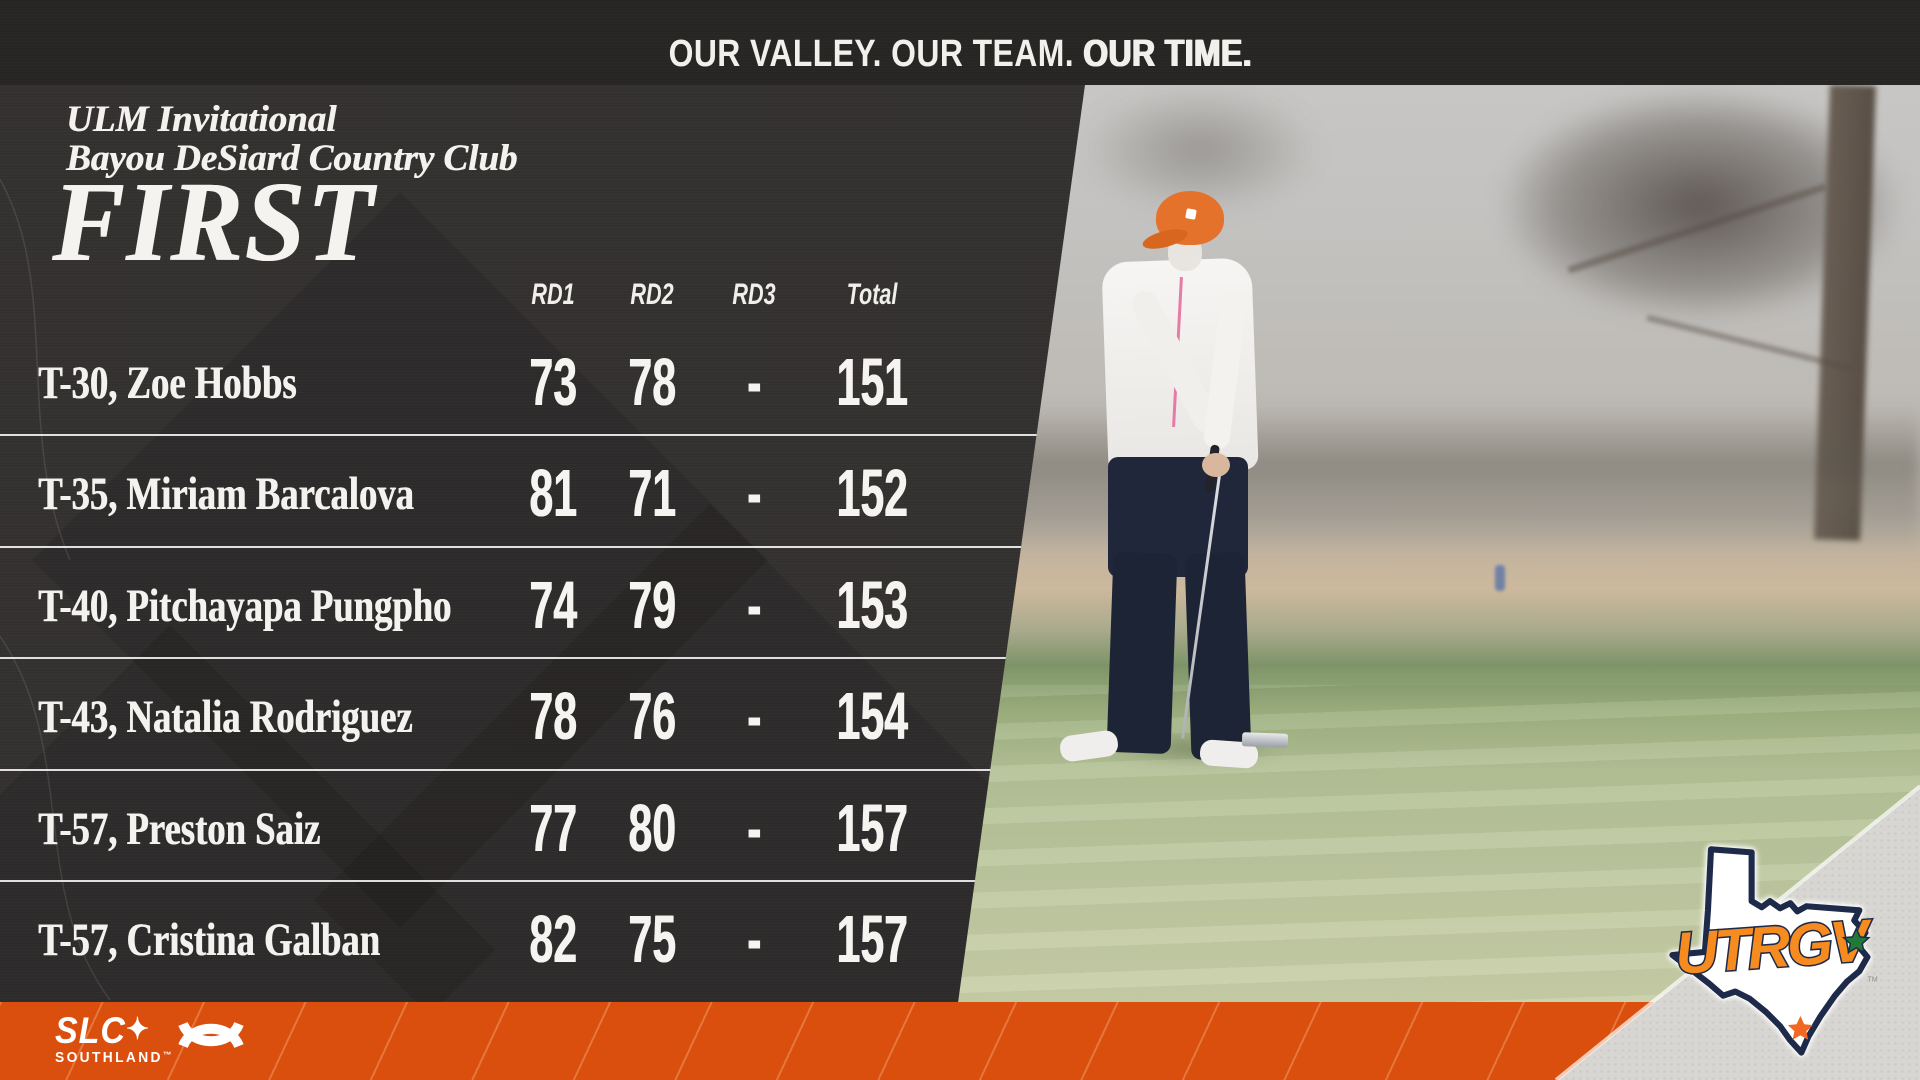 This screenshot has height=1080, width=1920. Describe the element at coordinates (1167, 54) in the screenshot. I see `tagline-bold: OUR TIME.` at that location.